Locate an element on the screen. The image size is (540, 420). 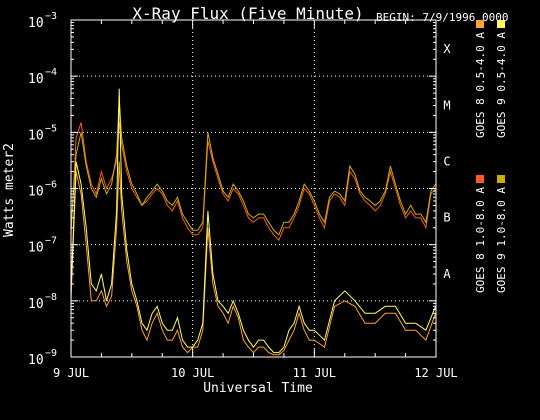
legend-label: GOES 9 1.0-8.0 A is located at coordinates (501, 240).